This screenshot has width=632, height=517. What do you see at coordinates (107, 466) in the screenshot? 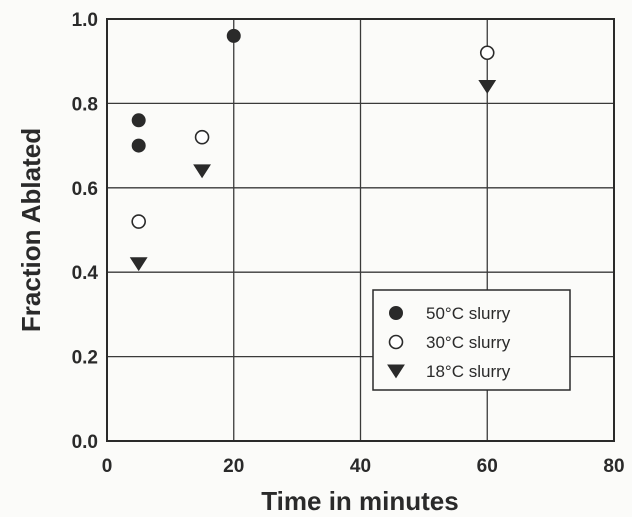
I see `x-tick-label: 0` at bounding box center [107, 466].